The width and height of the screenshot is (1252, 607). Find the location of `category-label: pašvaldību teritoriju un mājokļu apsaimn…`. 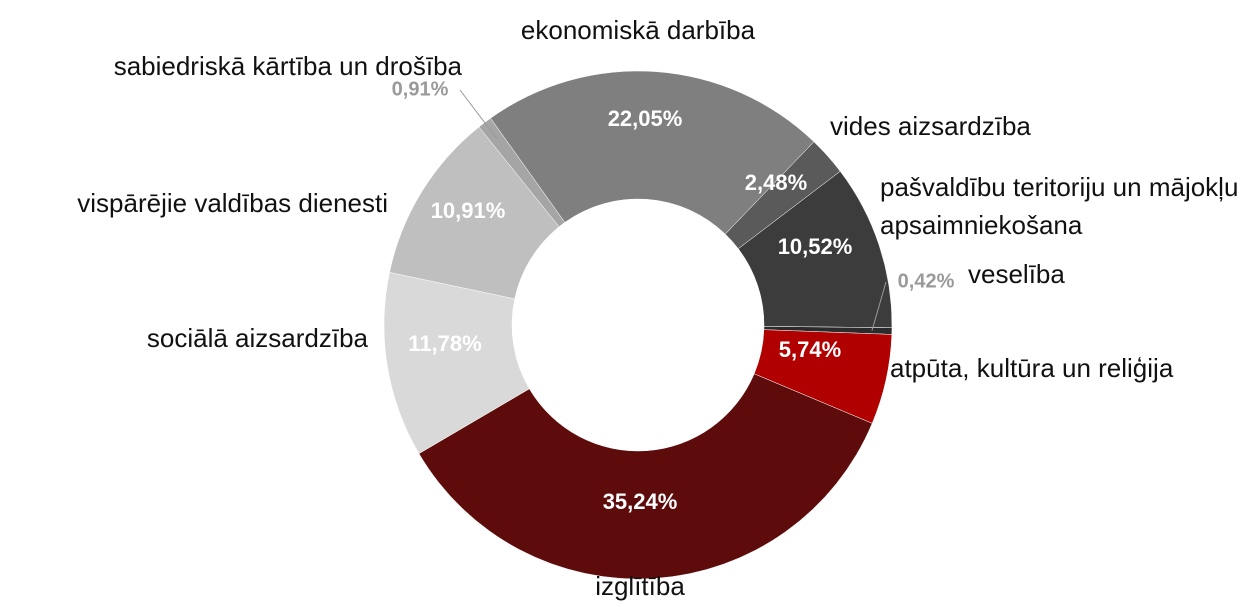

category-label: pašvaldību teritoriju un mājokļu apsaimn… is located at coordinates (1059, 206).